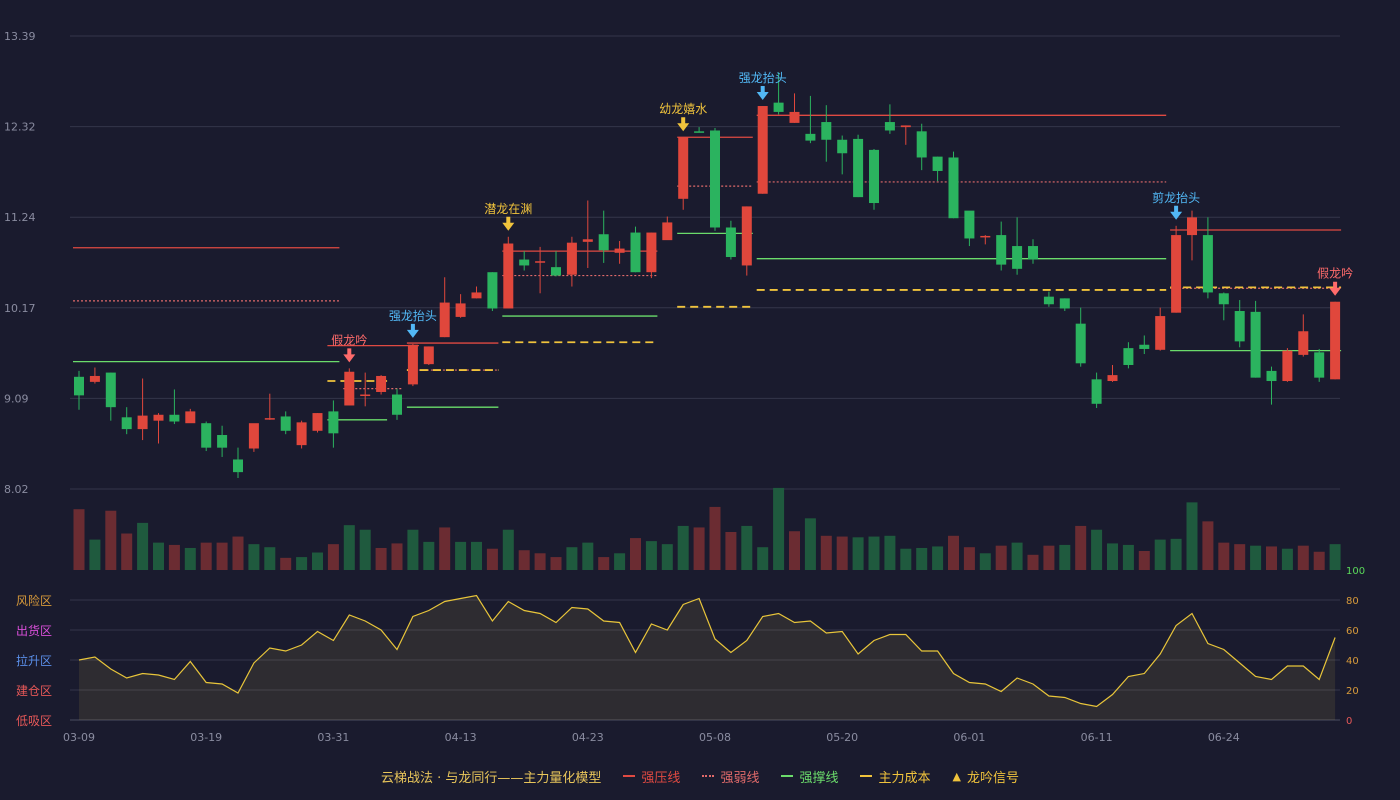 This screenshot has width=1400, height=800. What do you see at coordinates (1352, 661) in the screenshot?
I see `osc-tick-label: 40` at bounding box center [1352, 661].